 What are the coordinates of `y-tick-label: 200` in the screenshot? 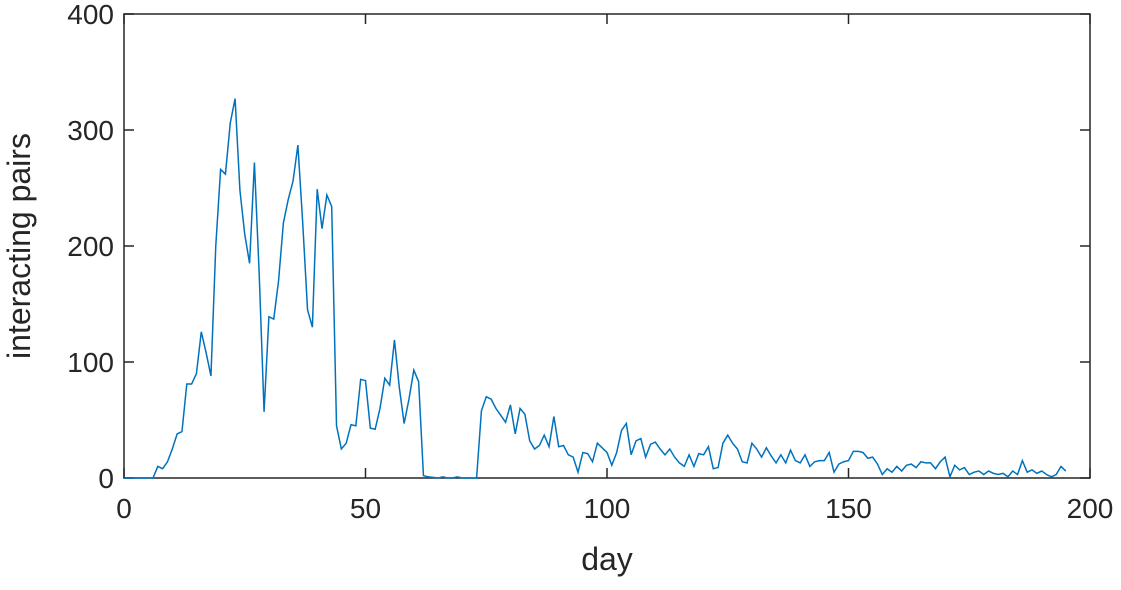 It's located at (90, 246).